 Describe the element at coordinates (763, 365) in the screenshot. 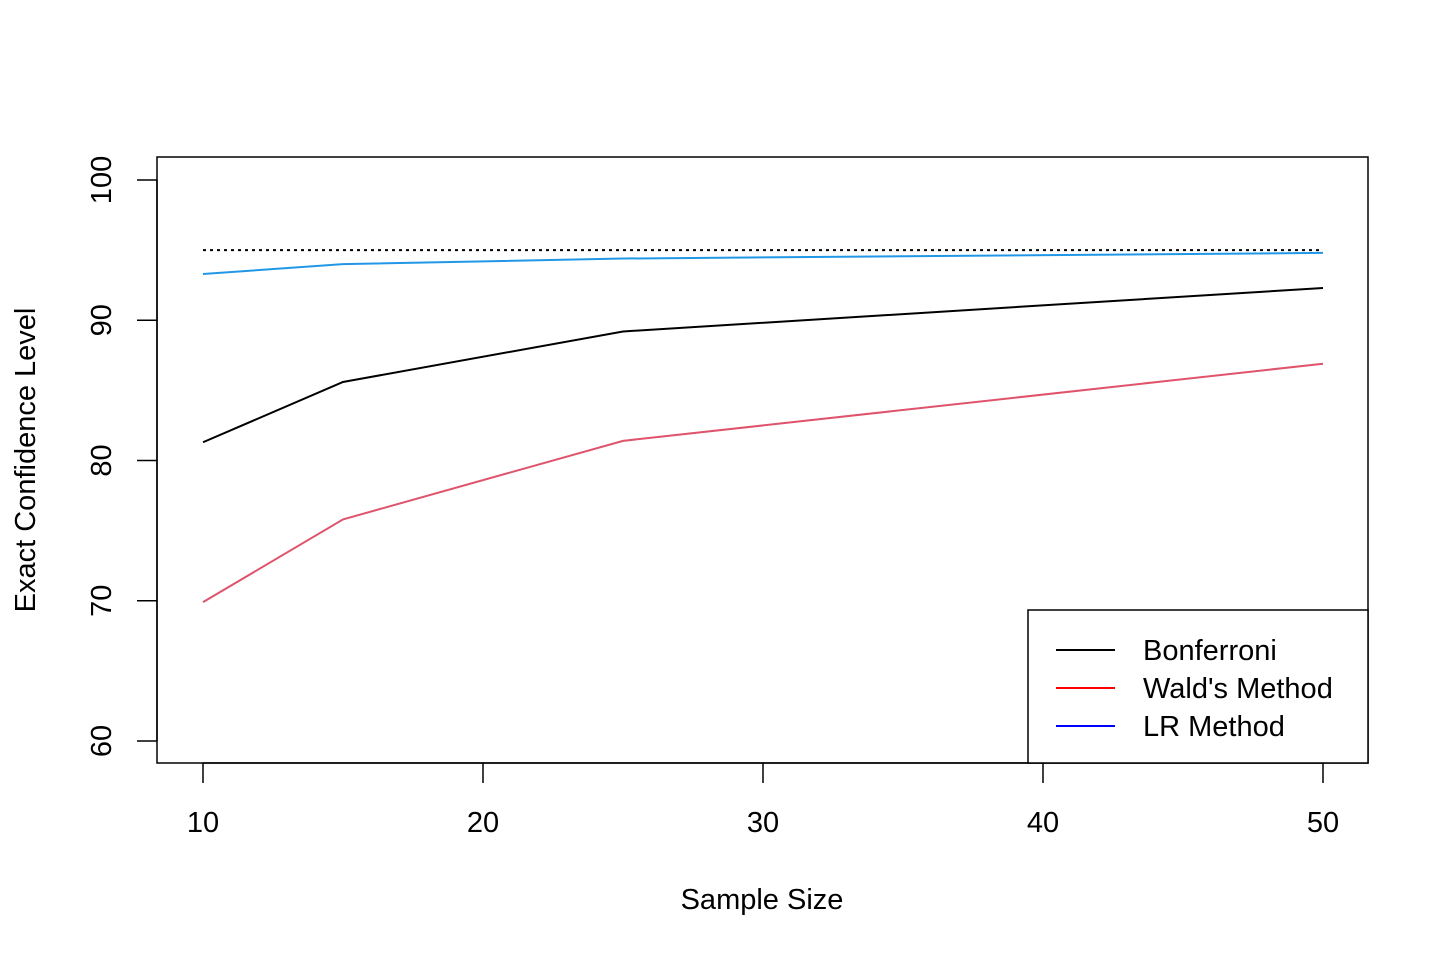

I see `series-line-bonferroni` at that location.